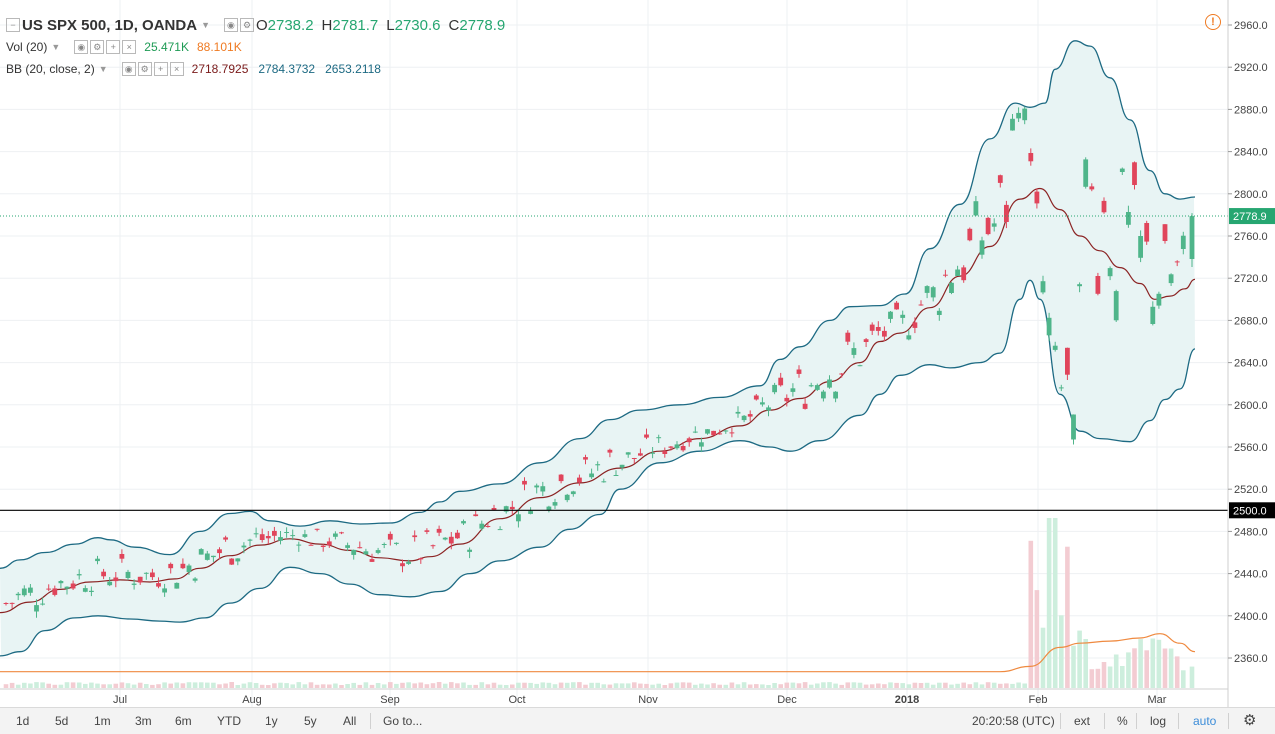 The width and height of the screenshot is (1275, 734). I want to click on range-1m-button: 1m, so click(102, 721).